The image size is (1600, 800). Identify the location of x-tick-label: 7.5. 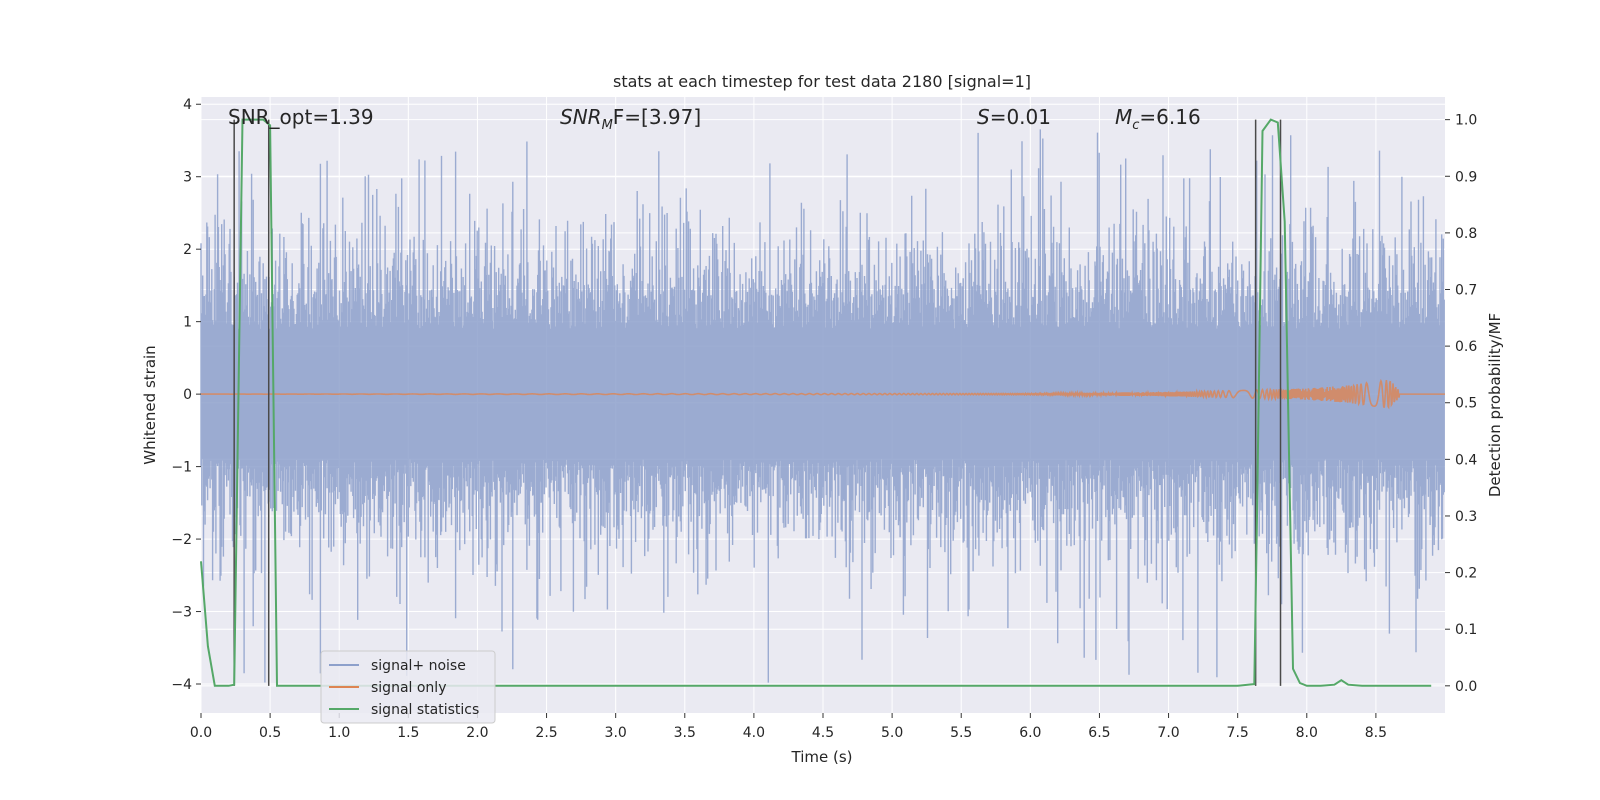
(1238, 733).